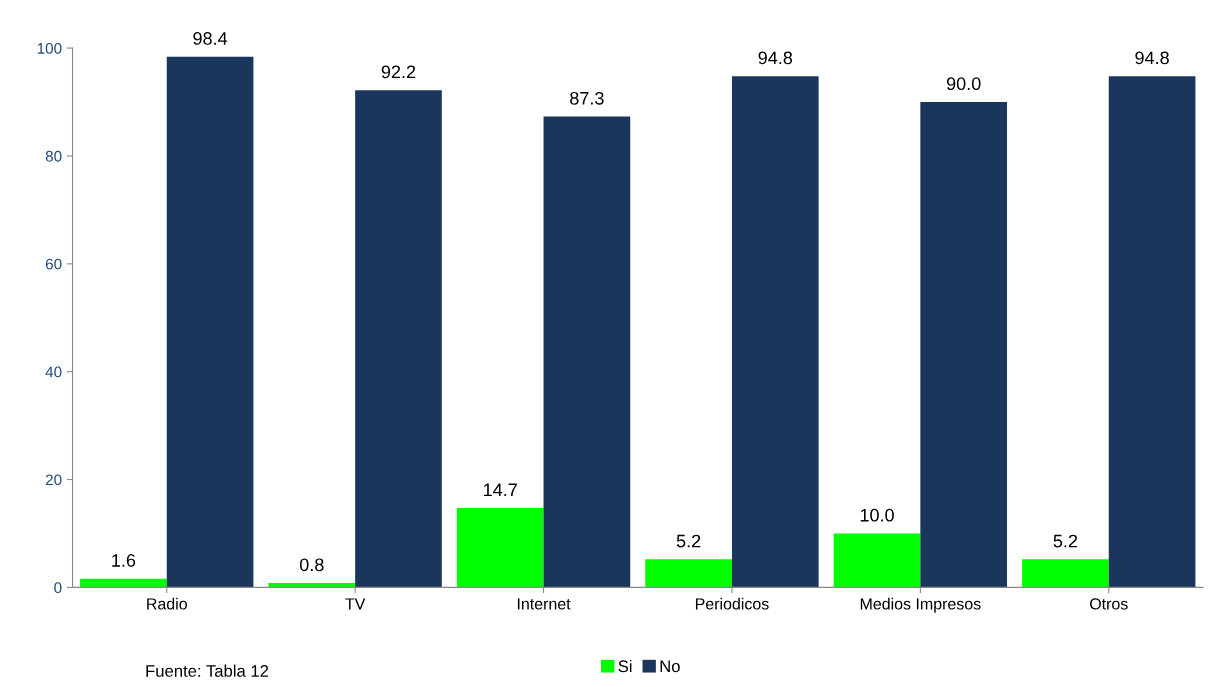 The width and height of the screenshot is (1209, 687). I want to click on y-tick-label: 40, so click(53, 372).